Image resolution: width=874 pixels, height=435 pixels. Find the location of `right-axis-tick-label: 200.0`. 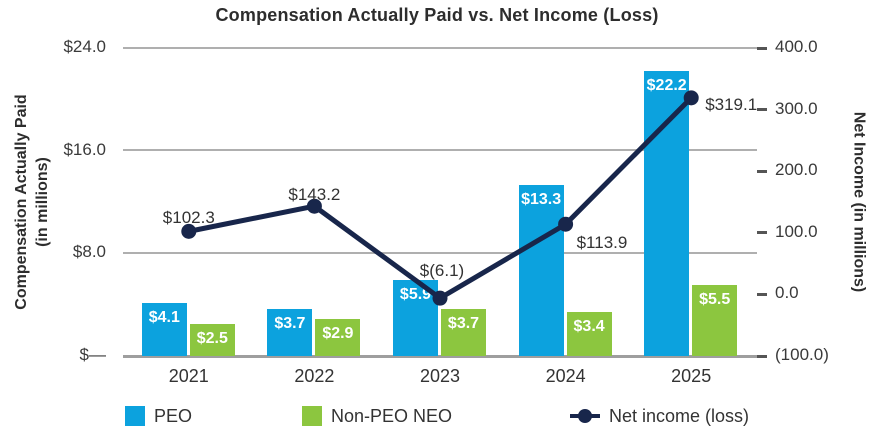

right-axis-tick-label: 200.0 is located at coordinates (796, 170).